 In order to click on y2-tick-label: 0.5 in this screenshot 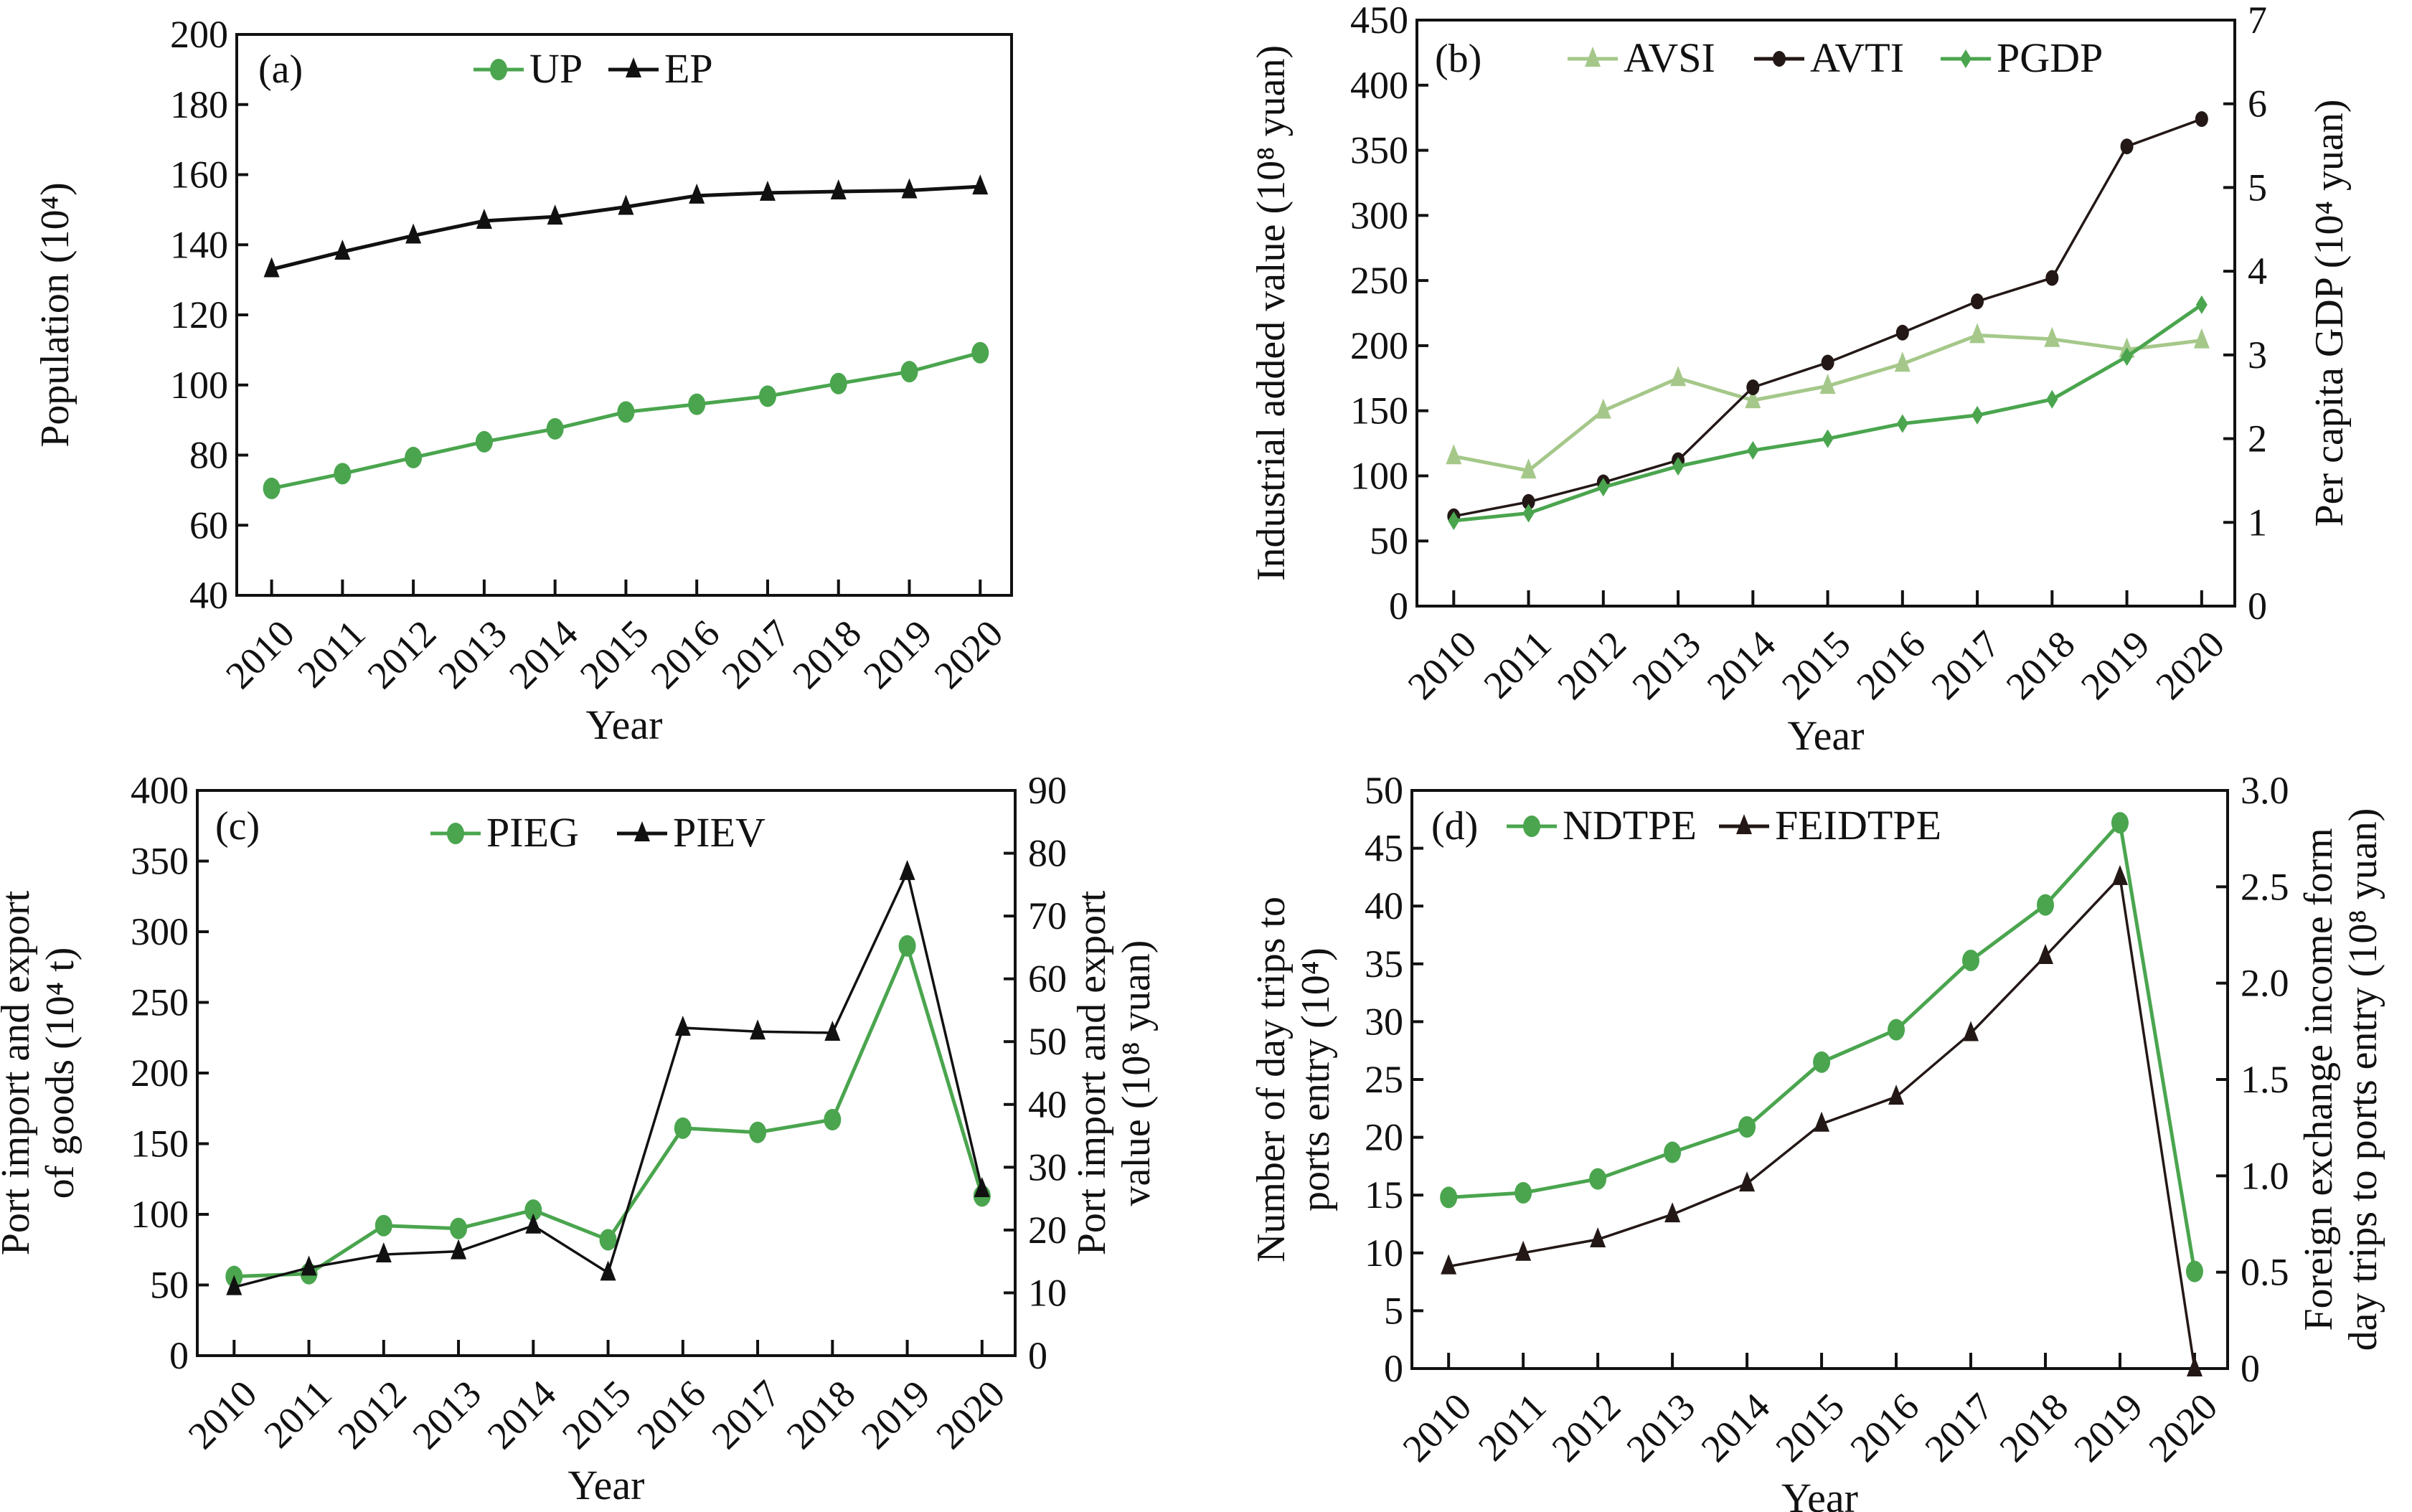, I will do `click(2265, 1272)`.